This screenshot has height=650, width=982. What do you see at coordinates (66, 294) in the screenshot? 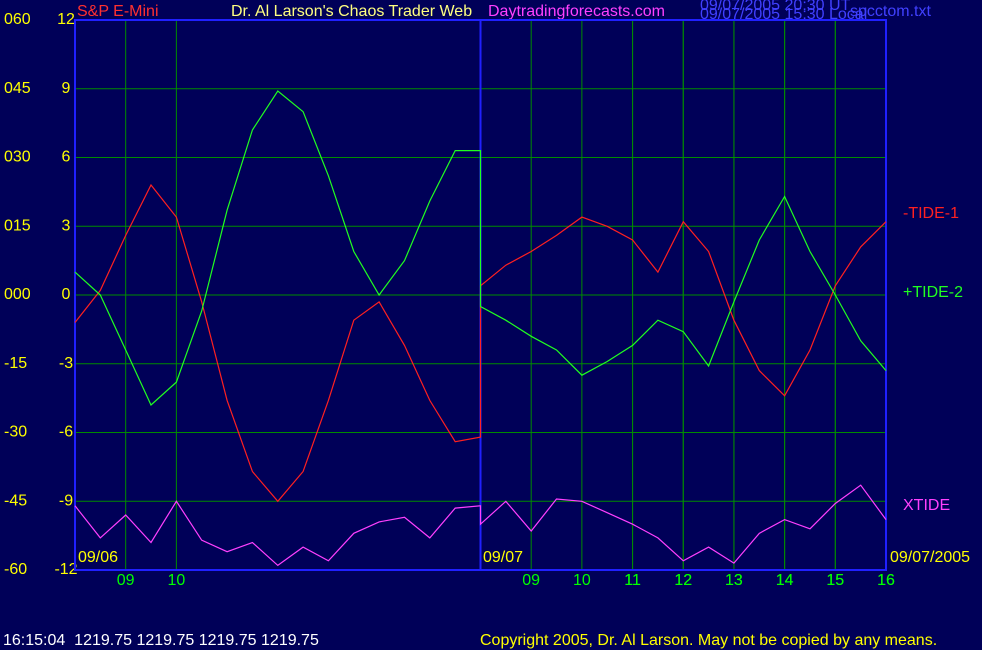
I see `y-tick-label: 0` at bounding box center [66, 294].